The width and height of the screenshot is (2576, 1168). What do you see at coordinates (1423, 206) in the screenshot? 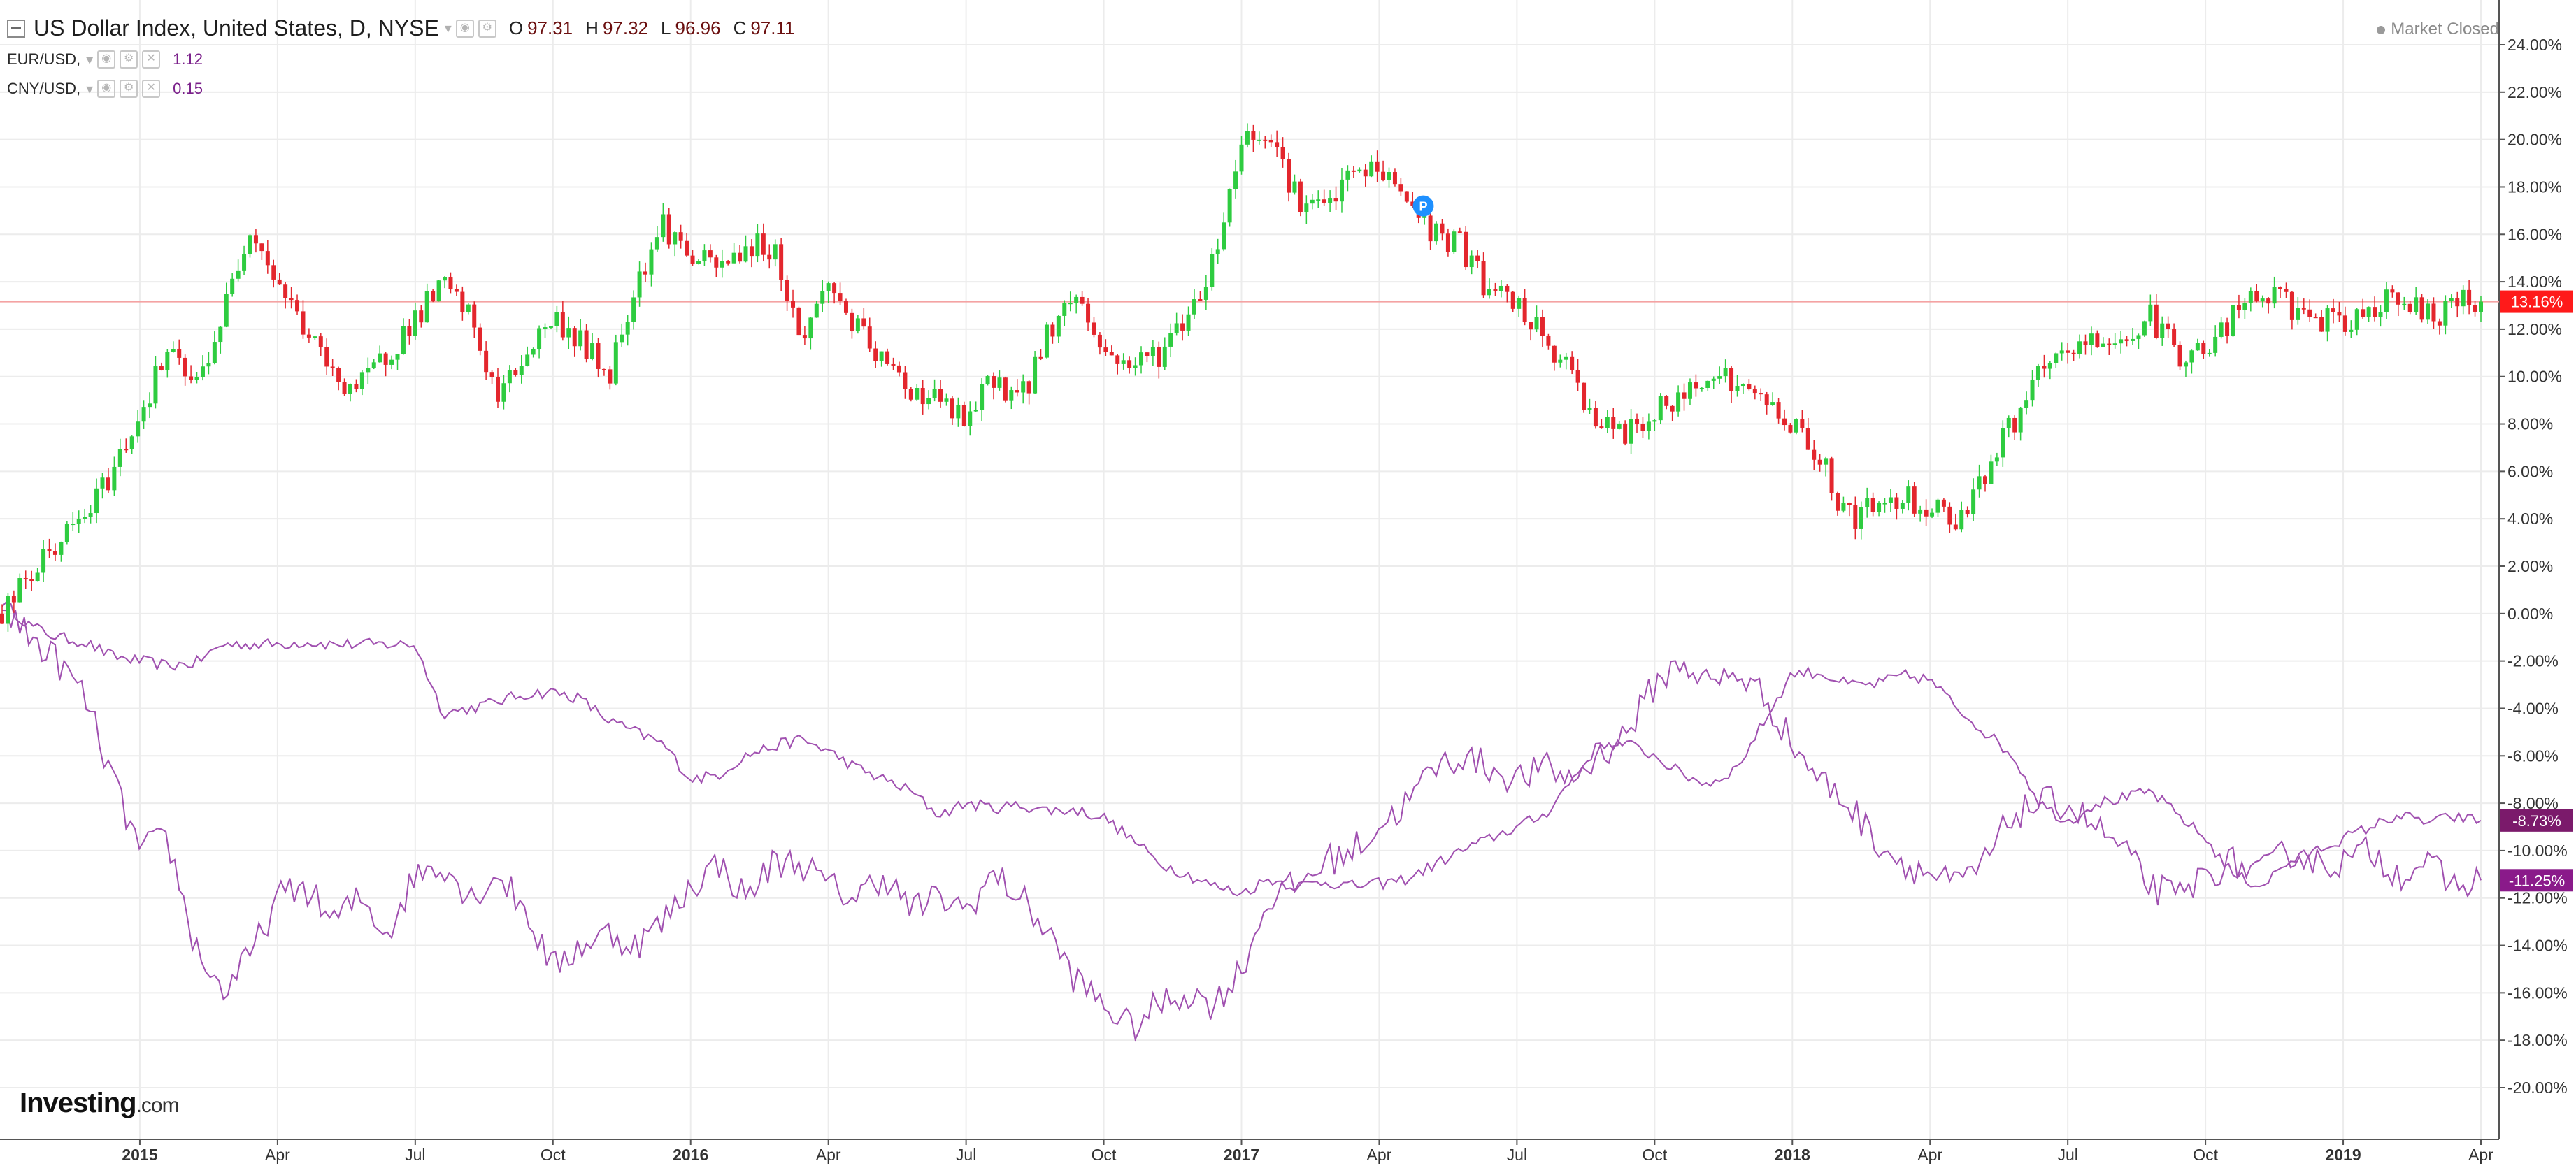
I see `event-marker` at bounding box center [1423, 206].